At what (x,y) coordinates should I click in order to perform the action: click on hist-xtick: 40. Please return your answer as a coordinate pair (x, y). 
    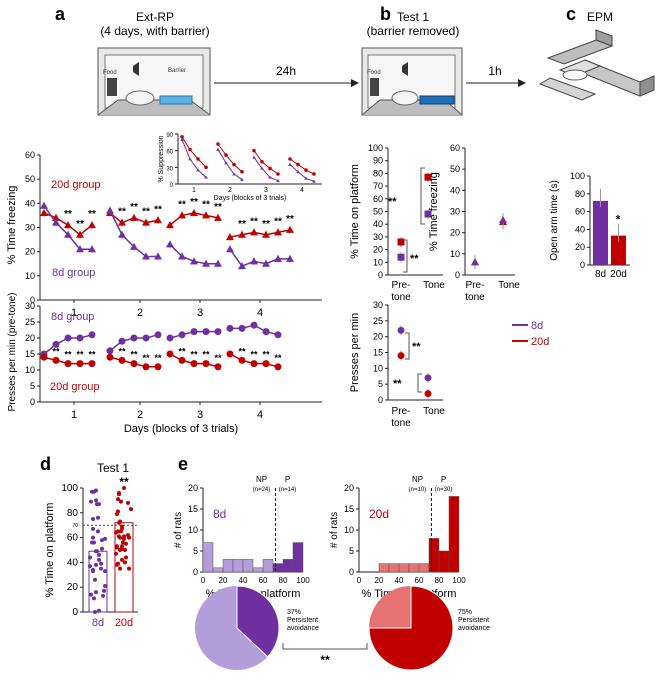
    Looking at the image, I should click on (243, 580).